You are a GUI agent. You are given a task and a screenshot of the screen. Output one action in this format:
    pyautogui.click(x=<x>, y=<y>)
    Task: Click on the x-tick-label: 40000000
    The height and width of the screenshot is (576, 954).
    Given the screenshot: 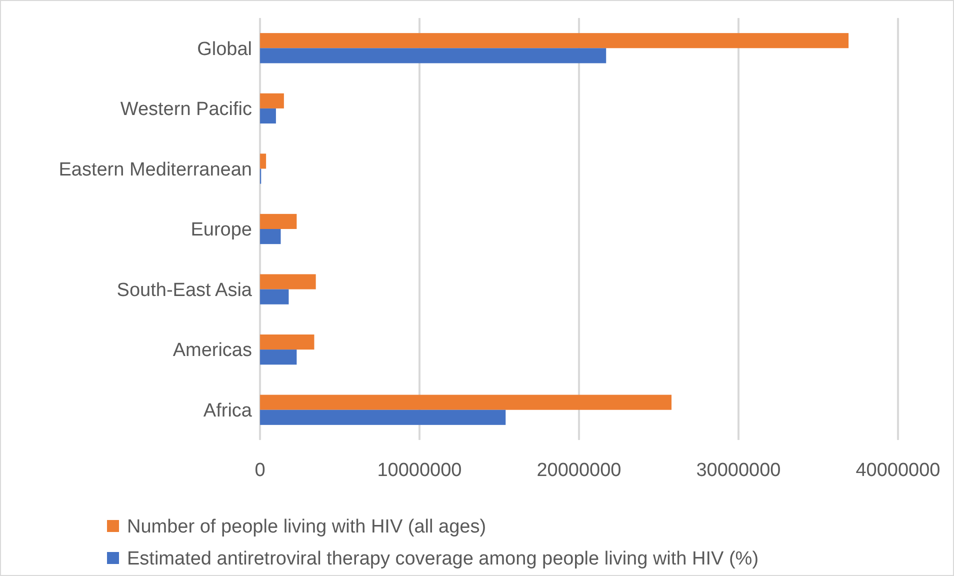 What is the action you would take?
    pyautogui.click(x=898, y=470)
    